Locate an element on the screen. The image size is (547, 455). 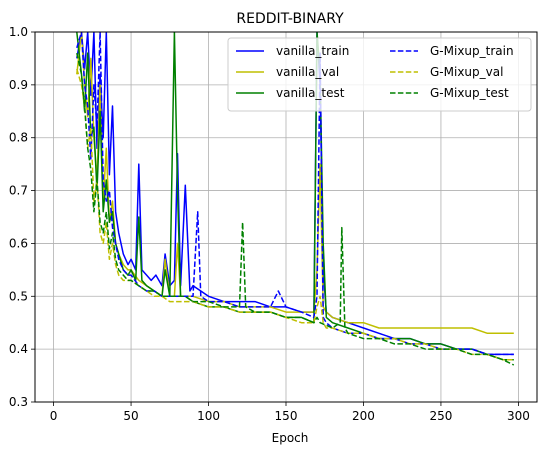
legend-box is located at coordinates (379, 74).